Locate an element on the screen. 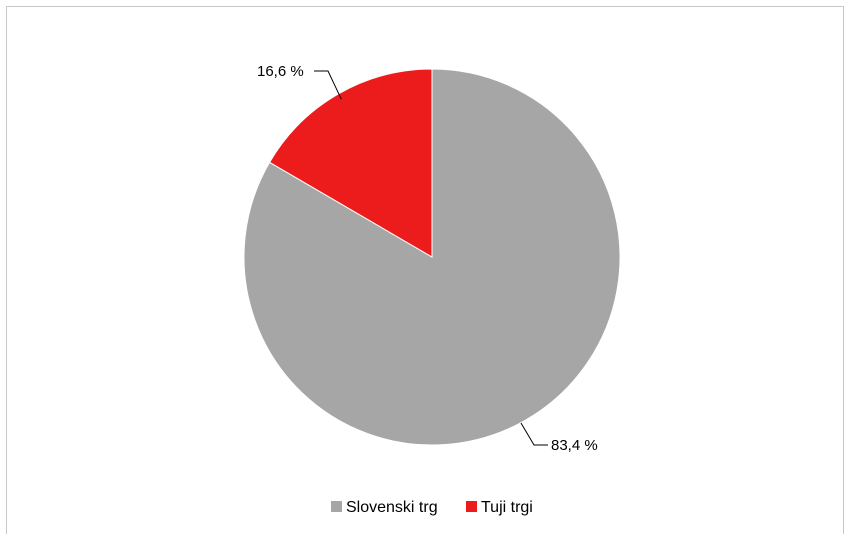  leader-line-tuji-trgi is located at coordinates (328, 85).